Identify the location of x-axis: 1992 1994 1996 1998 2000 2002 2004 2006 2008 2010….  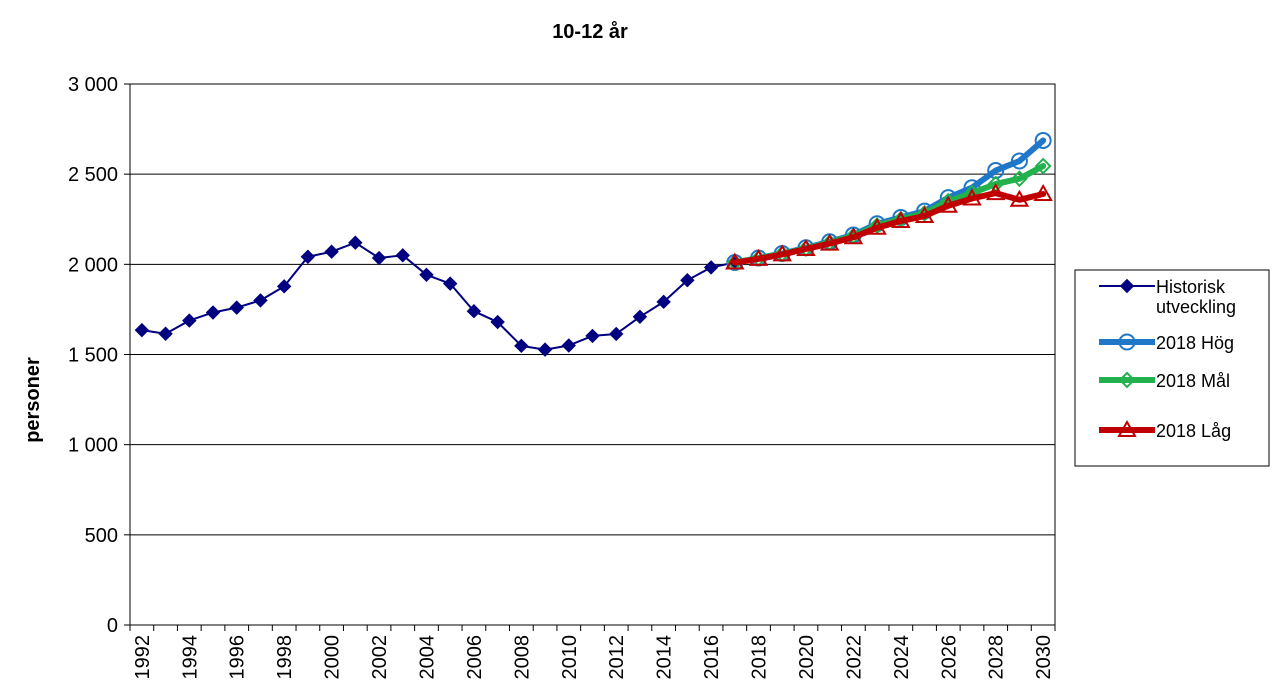
(592, 652).